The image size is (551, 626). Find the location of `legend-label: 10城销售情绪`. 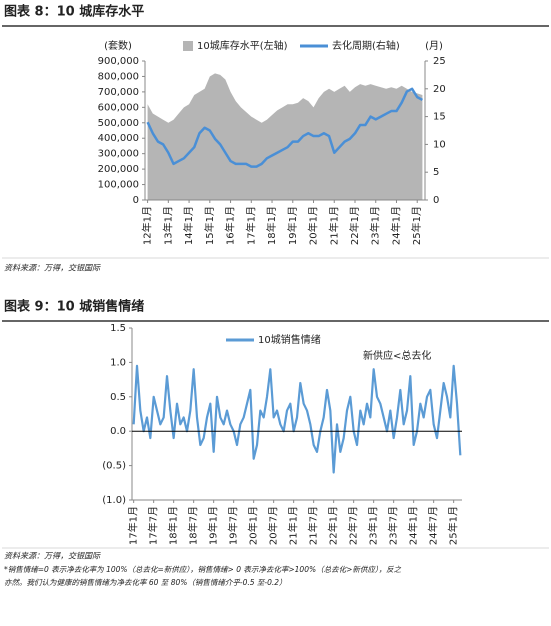

legend-label: 10城销售情绪 is located at coordinates (289, 339).